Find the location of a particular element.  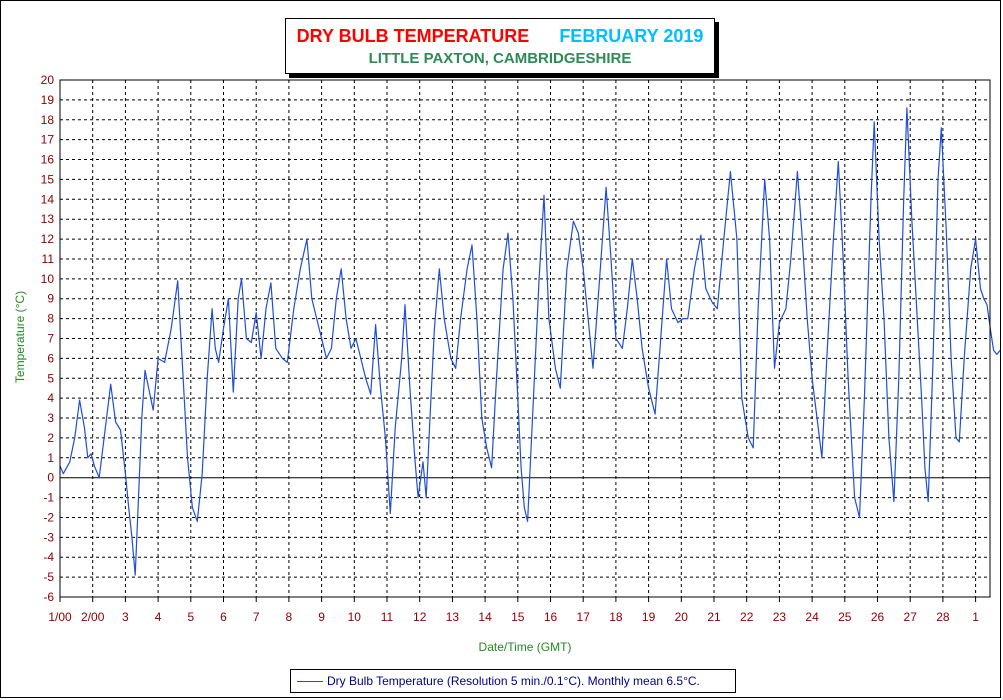

y-tick-label: 12 is located at coordinates (48, 239).